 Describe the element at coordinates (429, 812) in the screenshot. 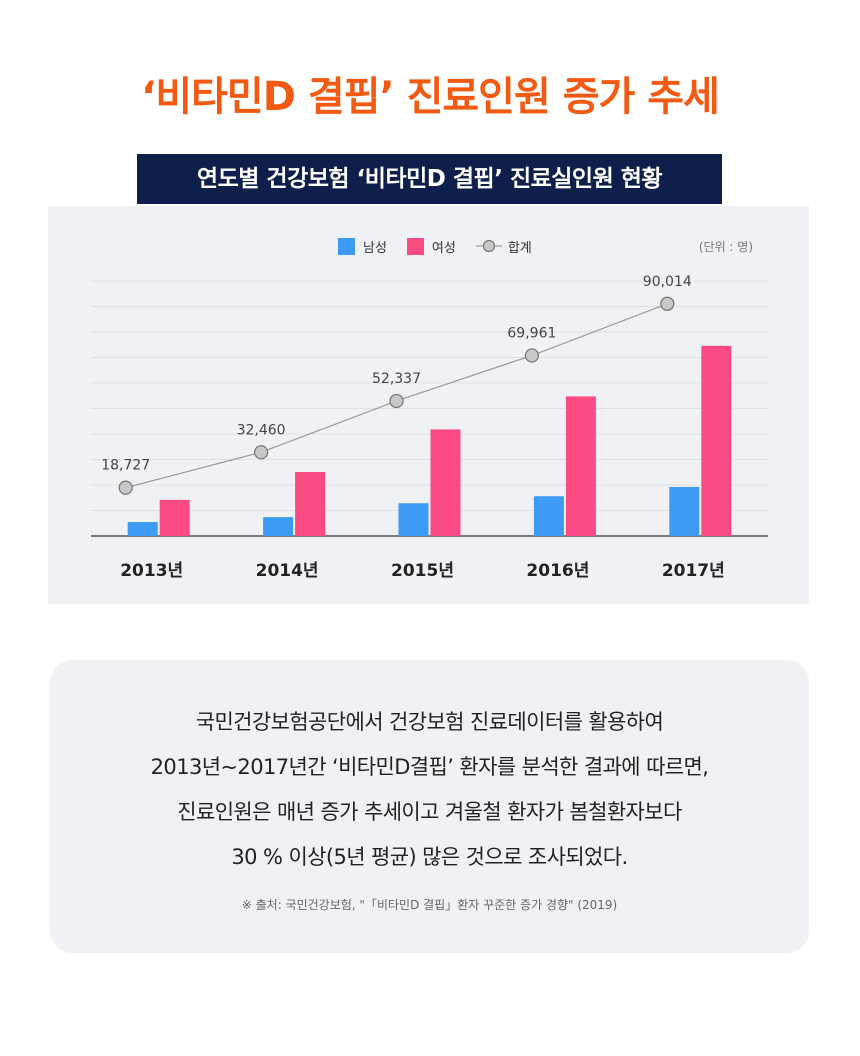

I see `description-line-3: 진료인원은 매년 증가 추세이고 겨울철 환자가 봄철환자보다` at that location.